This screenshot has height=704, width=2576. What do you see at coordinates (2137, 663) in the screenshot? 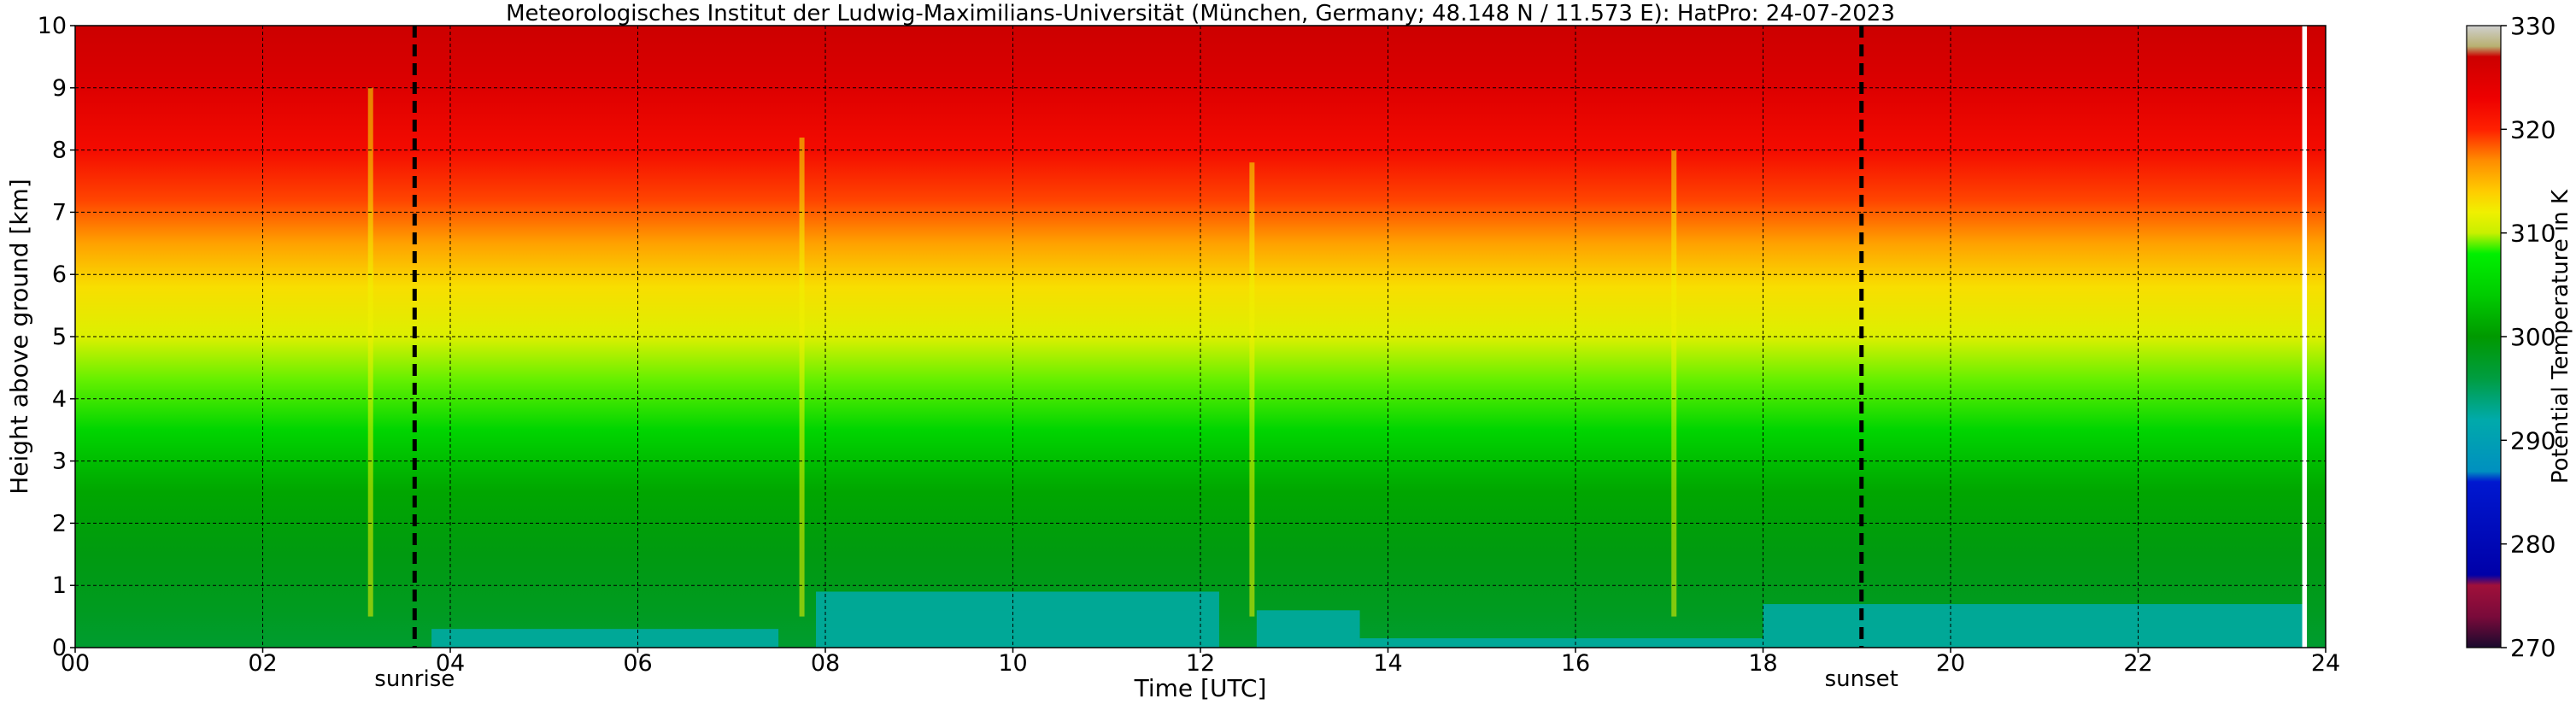
I see `x-tick-label: 22` at bounding box center [2137, 663].